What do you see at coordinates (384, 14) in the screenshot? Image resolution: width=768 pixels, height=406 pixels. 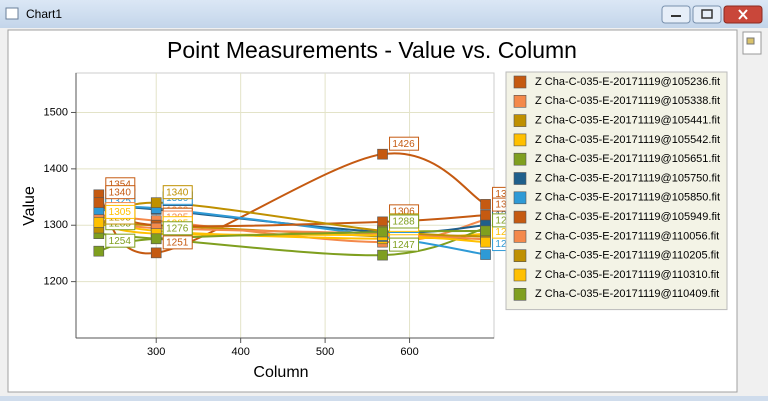 I see `title-bar` at bounding box center [384, 14].